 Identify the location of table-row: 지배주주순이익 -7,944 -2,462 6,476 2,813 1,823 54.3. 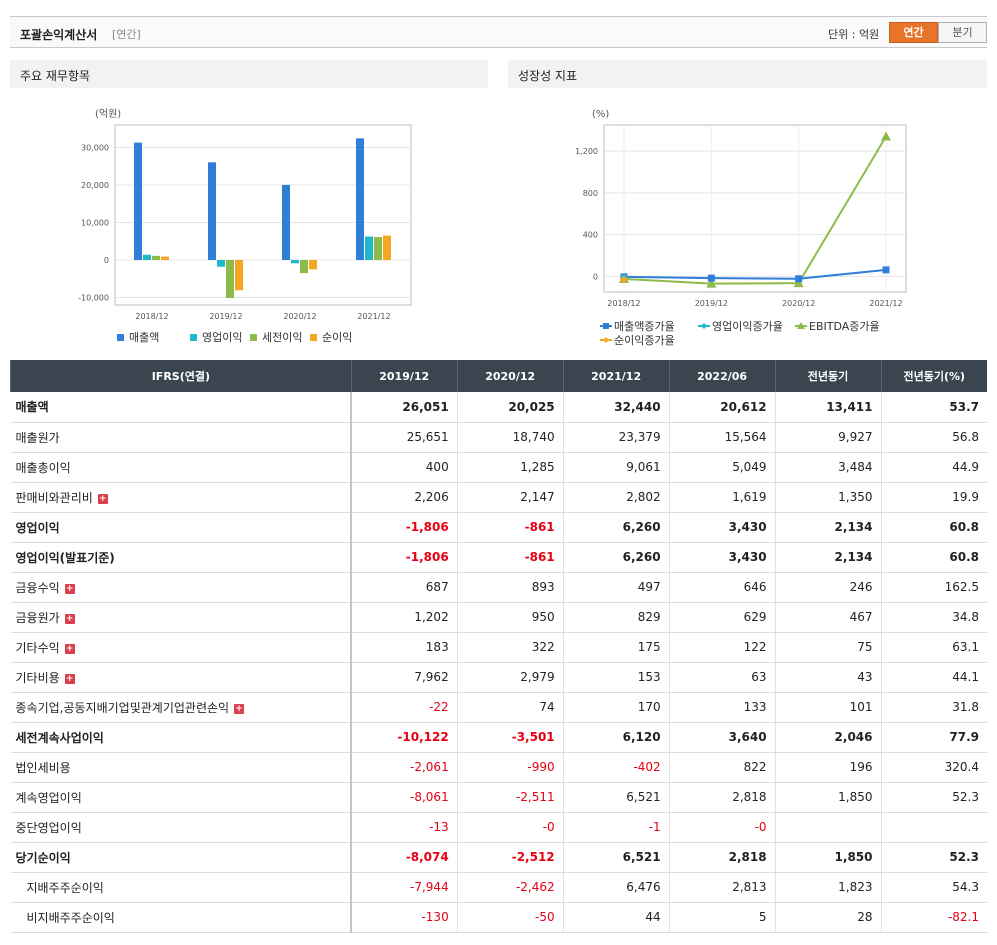
(498, 887).